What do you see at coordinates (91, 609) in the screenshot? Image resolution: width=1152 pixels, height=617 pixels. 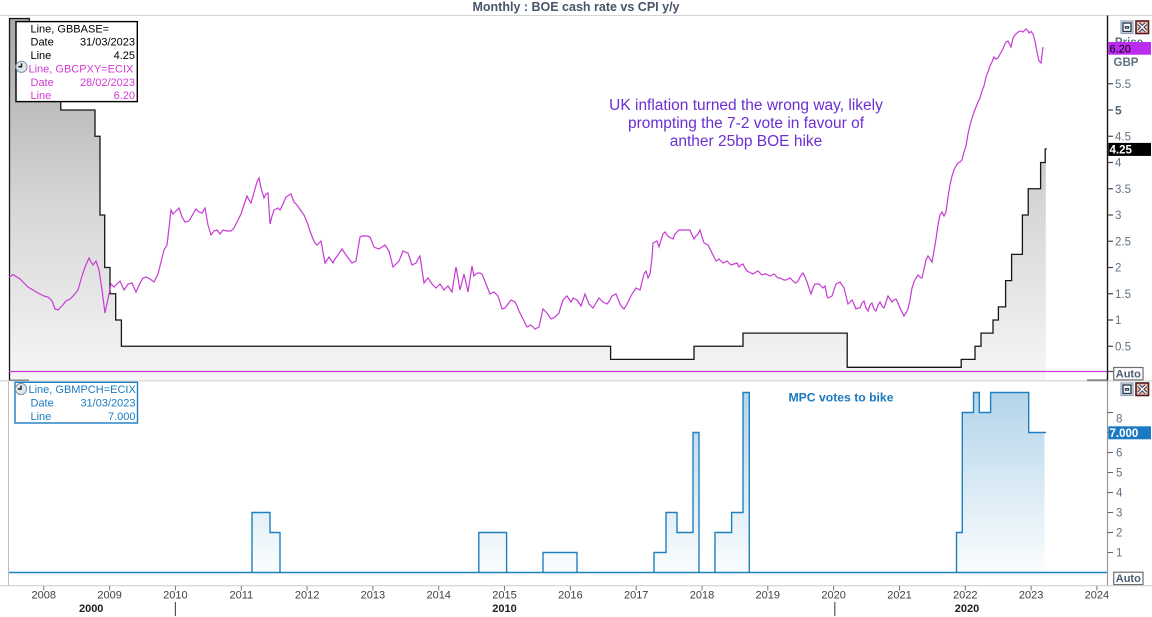 I see `svg-text: 2000` at bounding box center [91, 609].